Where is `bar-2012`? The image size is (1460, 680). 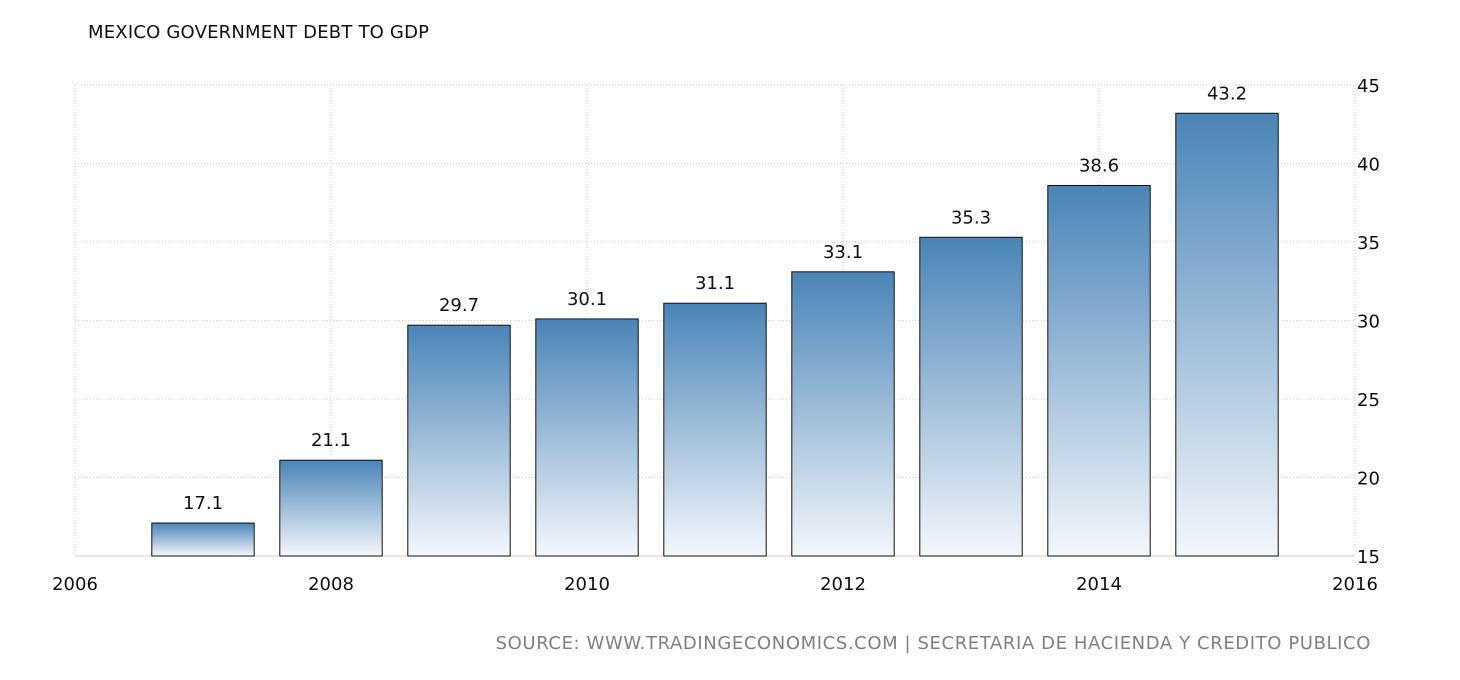
bar-2012 is located at coordinates (843, 414).